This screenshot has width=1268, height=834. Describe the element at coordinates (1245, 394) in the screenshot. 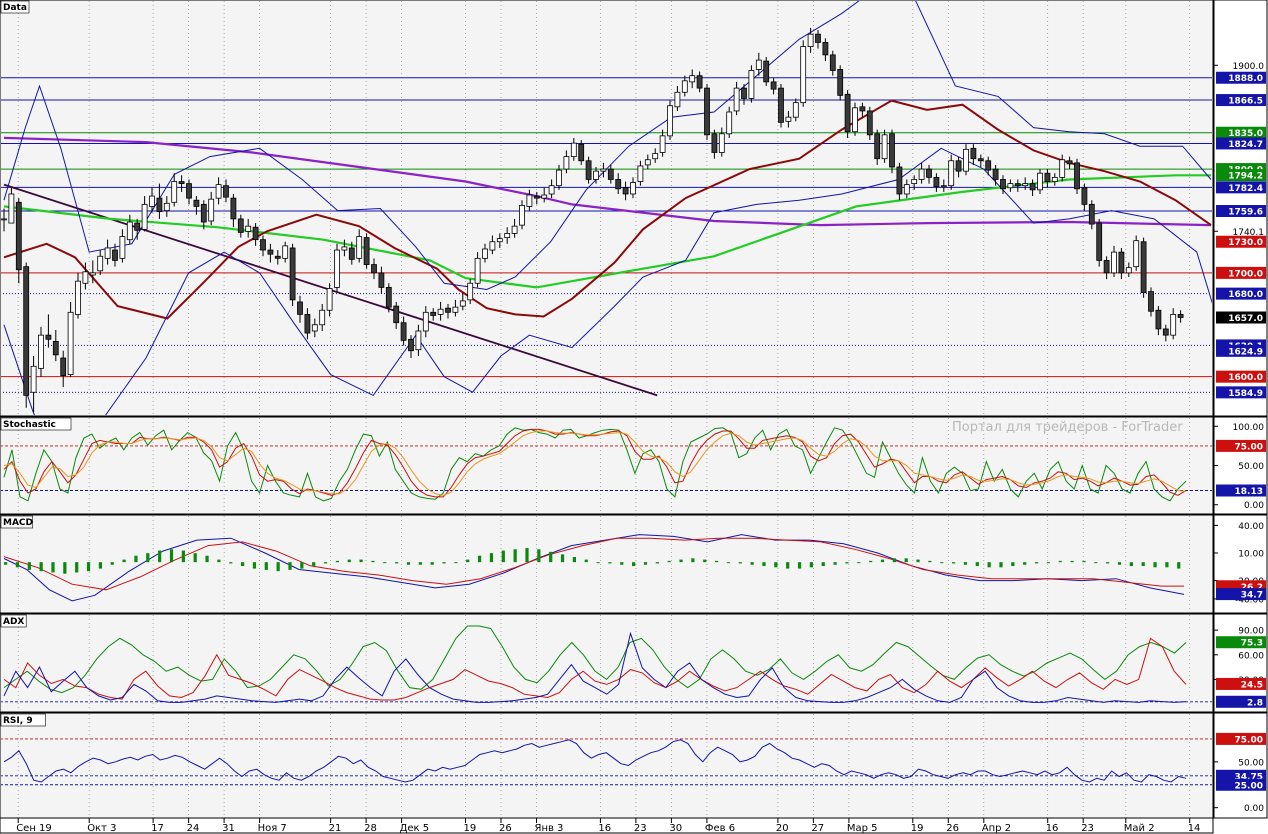

I see `level-badge: 1584.9` at that location.